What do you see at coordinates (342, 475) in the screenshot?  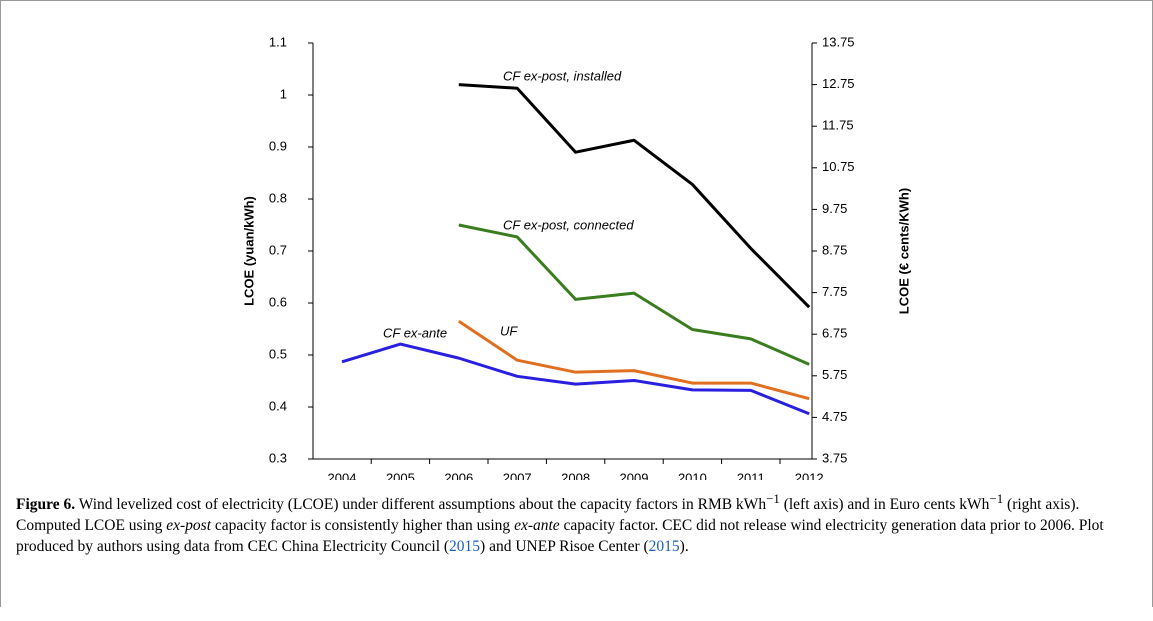 I see `x-tick-label: 2004` at bounding box center [342, 475].